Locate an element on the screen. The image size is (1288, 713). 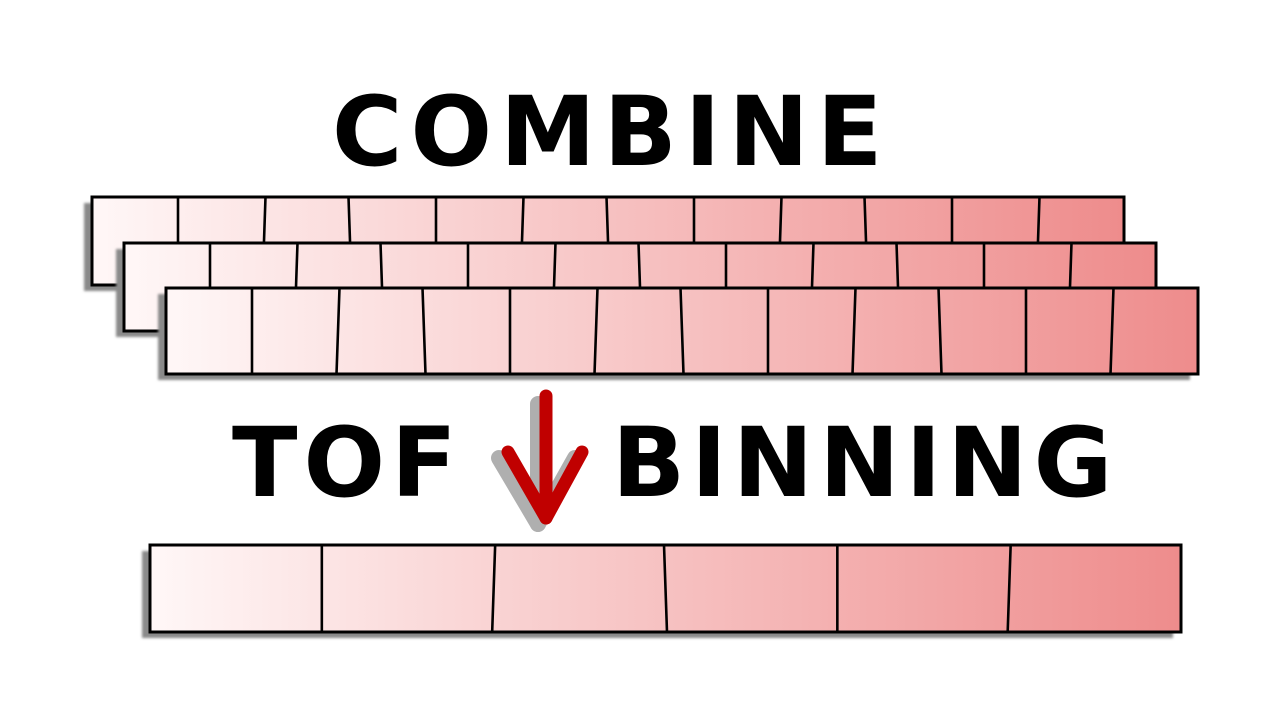
arrow-shape is located at coordinates (545, 457).